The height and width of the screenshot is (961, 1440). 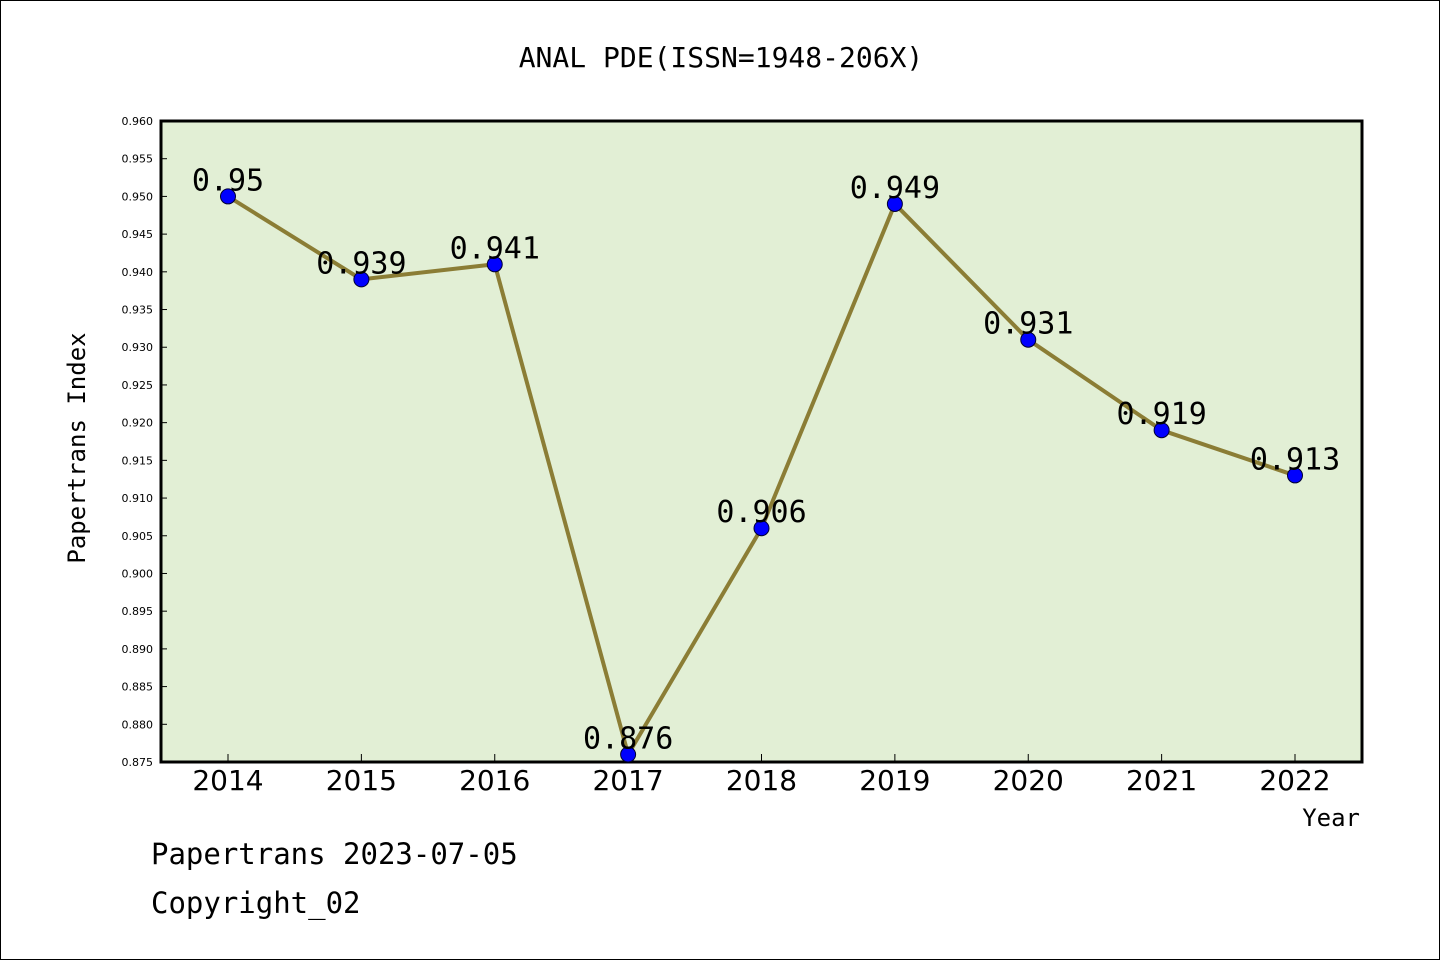 I want to click on x-axis: 2014 2015 2016 2017 2018 2019 2020 2021 2022, so click(x=761, y=775).